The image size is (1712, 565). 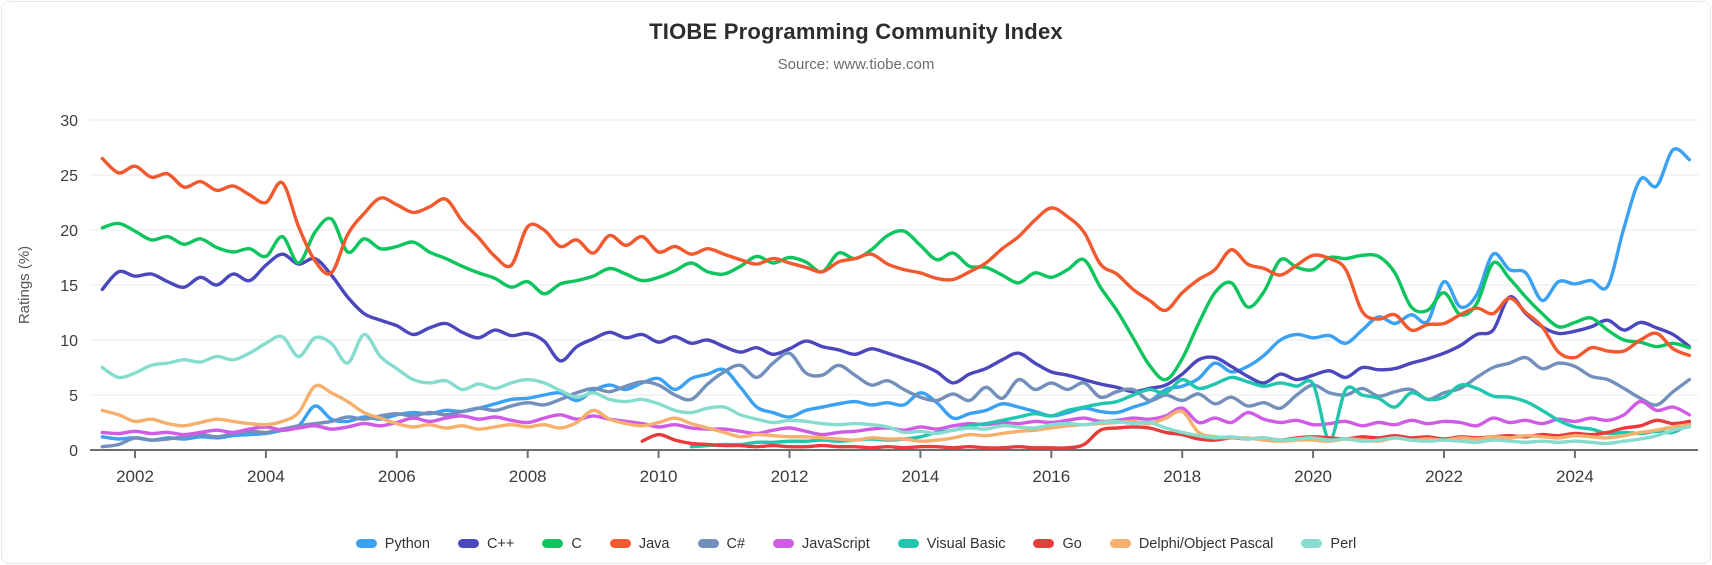 I want to click on chart-title: TIOBE Programming Community Index, so click(x=856, y=31).